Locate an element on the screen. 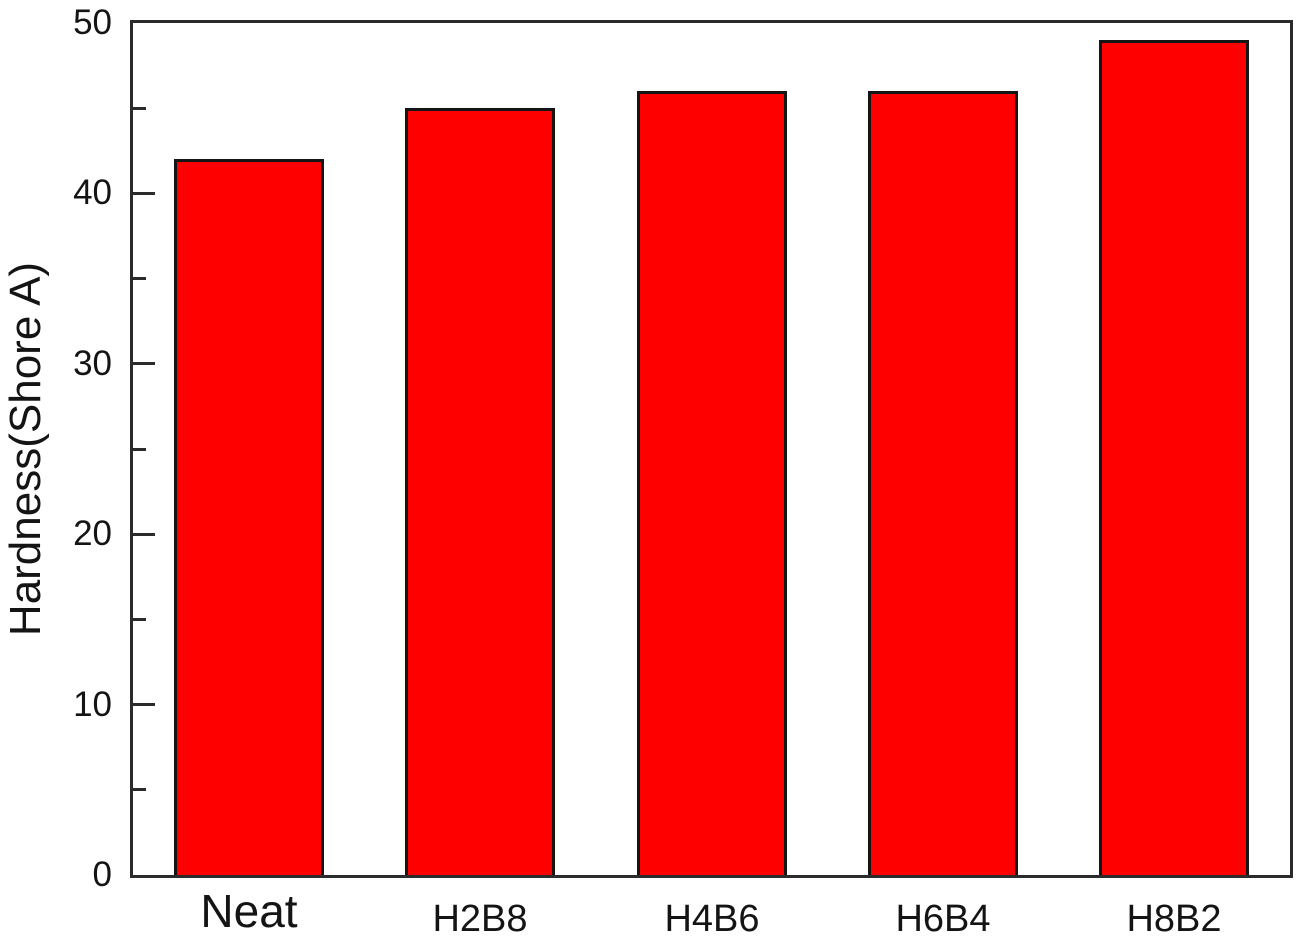 The width and height of the screenshot is (1300, 939). bar-h8b2 is located at coordinates (1174, 457).